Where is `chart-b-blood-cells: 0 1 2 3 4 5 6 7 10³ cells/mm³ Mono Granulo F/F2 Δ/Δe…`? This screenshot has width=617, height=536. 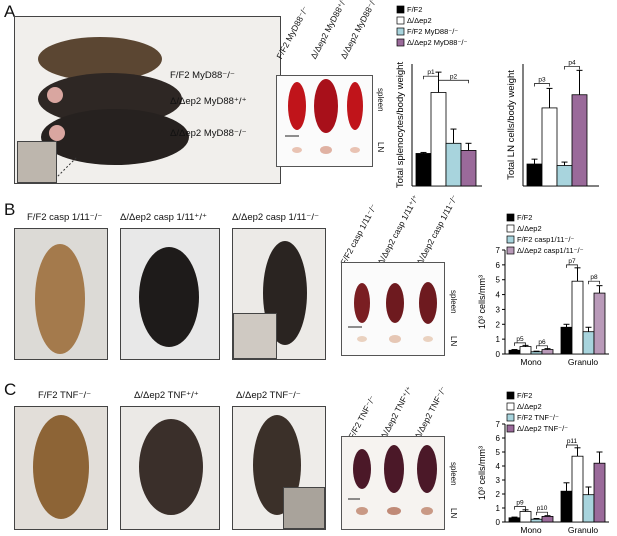 chart-b-blood-cells: 0 1 2 3 4 5 6 7 10³ cells/mm³ Mono Granulo F/F2 Δ/Δe… is located at coordinates (543, 290).